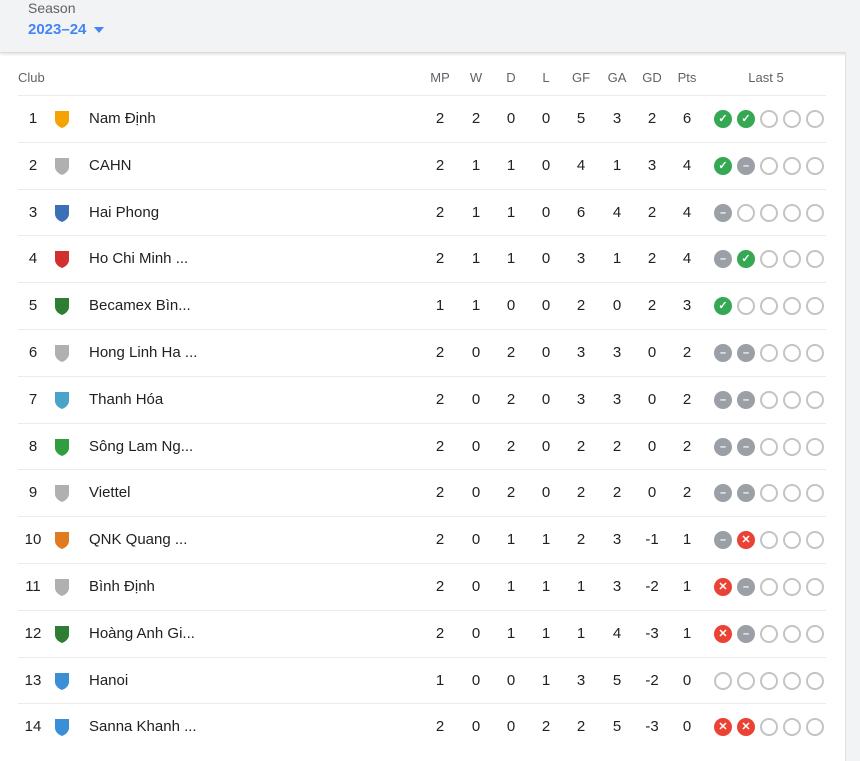  What do you see at coordinates (110, 493) in the screenshot?
I see `club-name: Viettel` at bounding box center [110, 493].